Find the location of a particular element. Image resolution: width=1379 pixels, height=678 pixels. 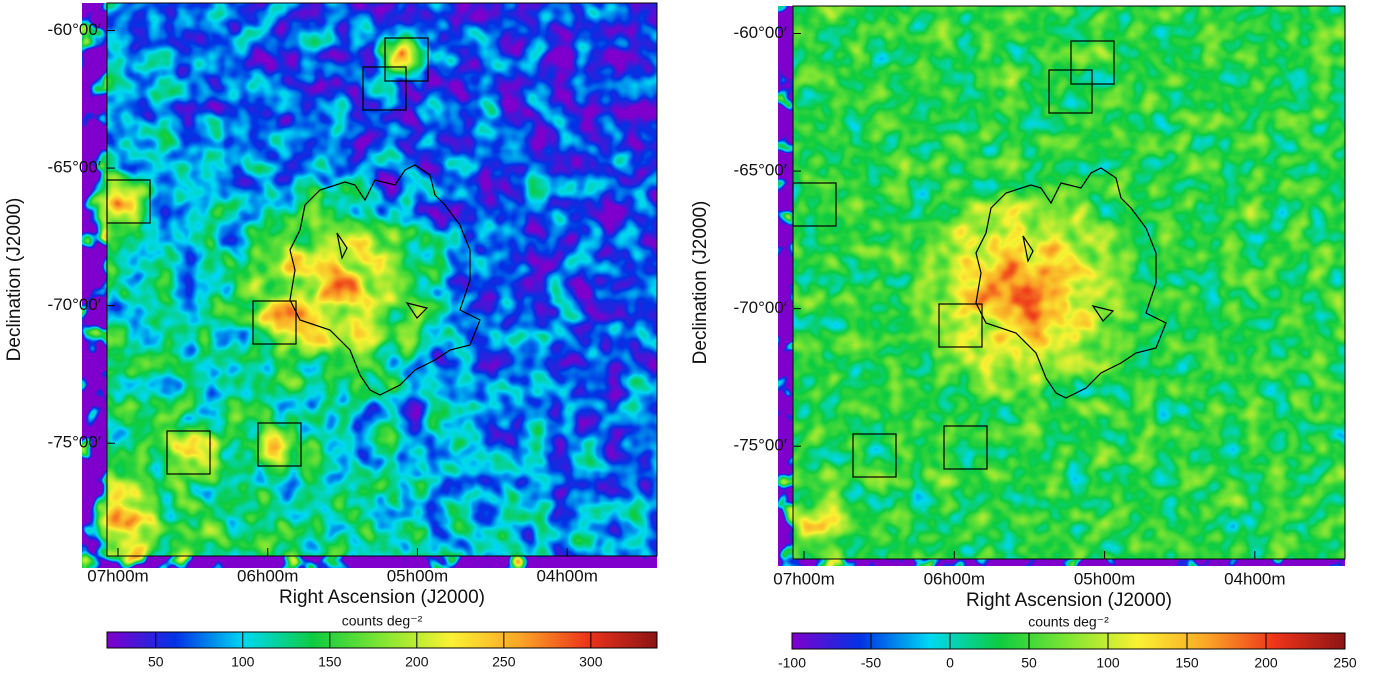

colorbar-tick-label: -100 is located at coordinates (792, 663).